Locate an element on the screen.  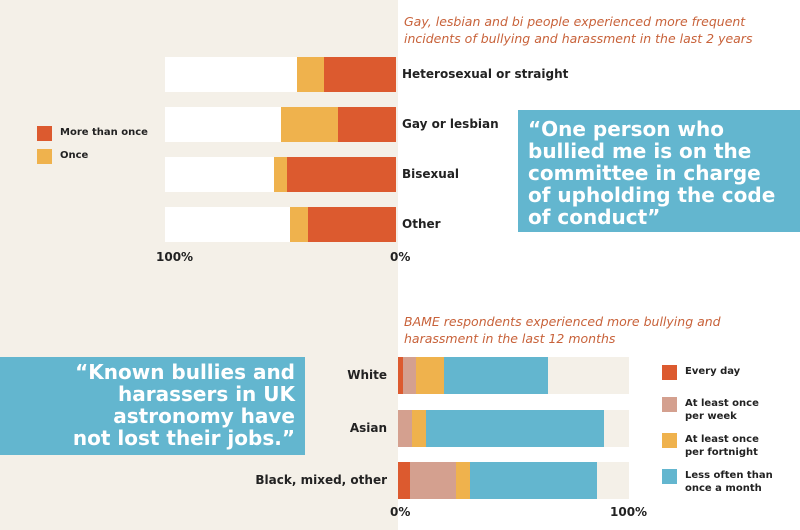
legend-label: Once is located at coordinates (74, 155).